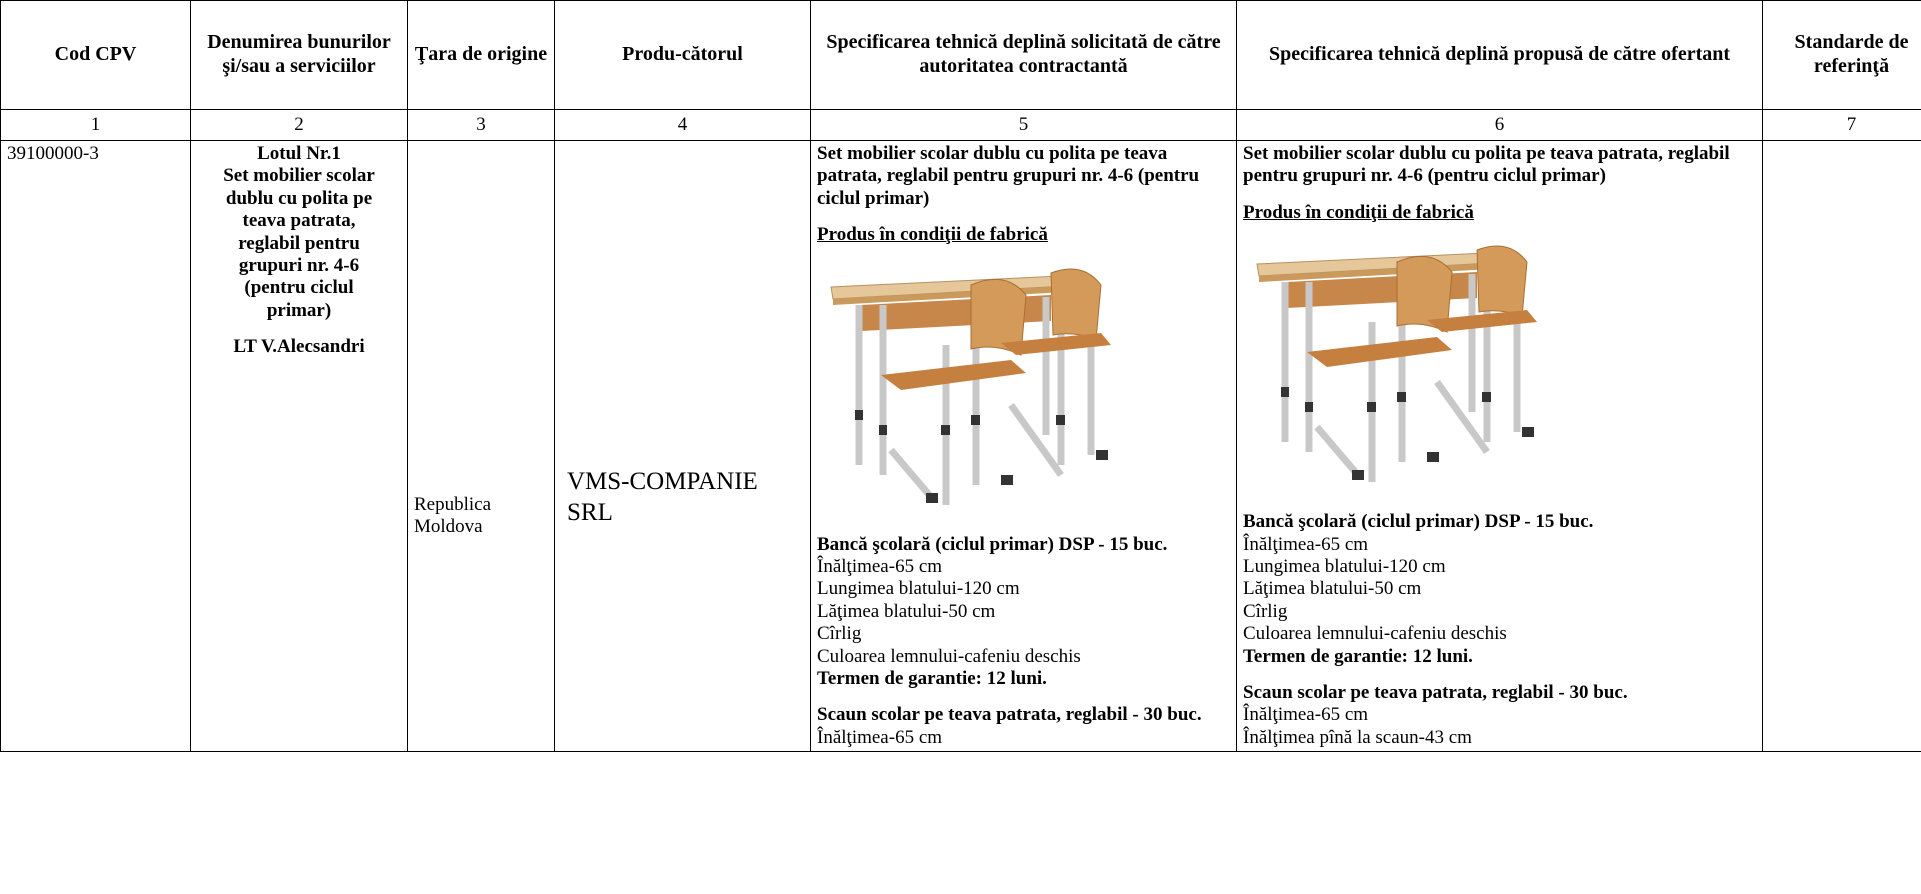 This screenshot has width=1921, height=894. What do you see at coordinates (453, 516) in the screenshot?
I see `country: Republica Moldova` at bounding box center [453, 516].